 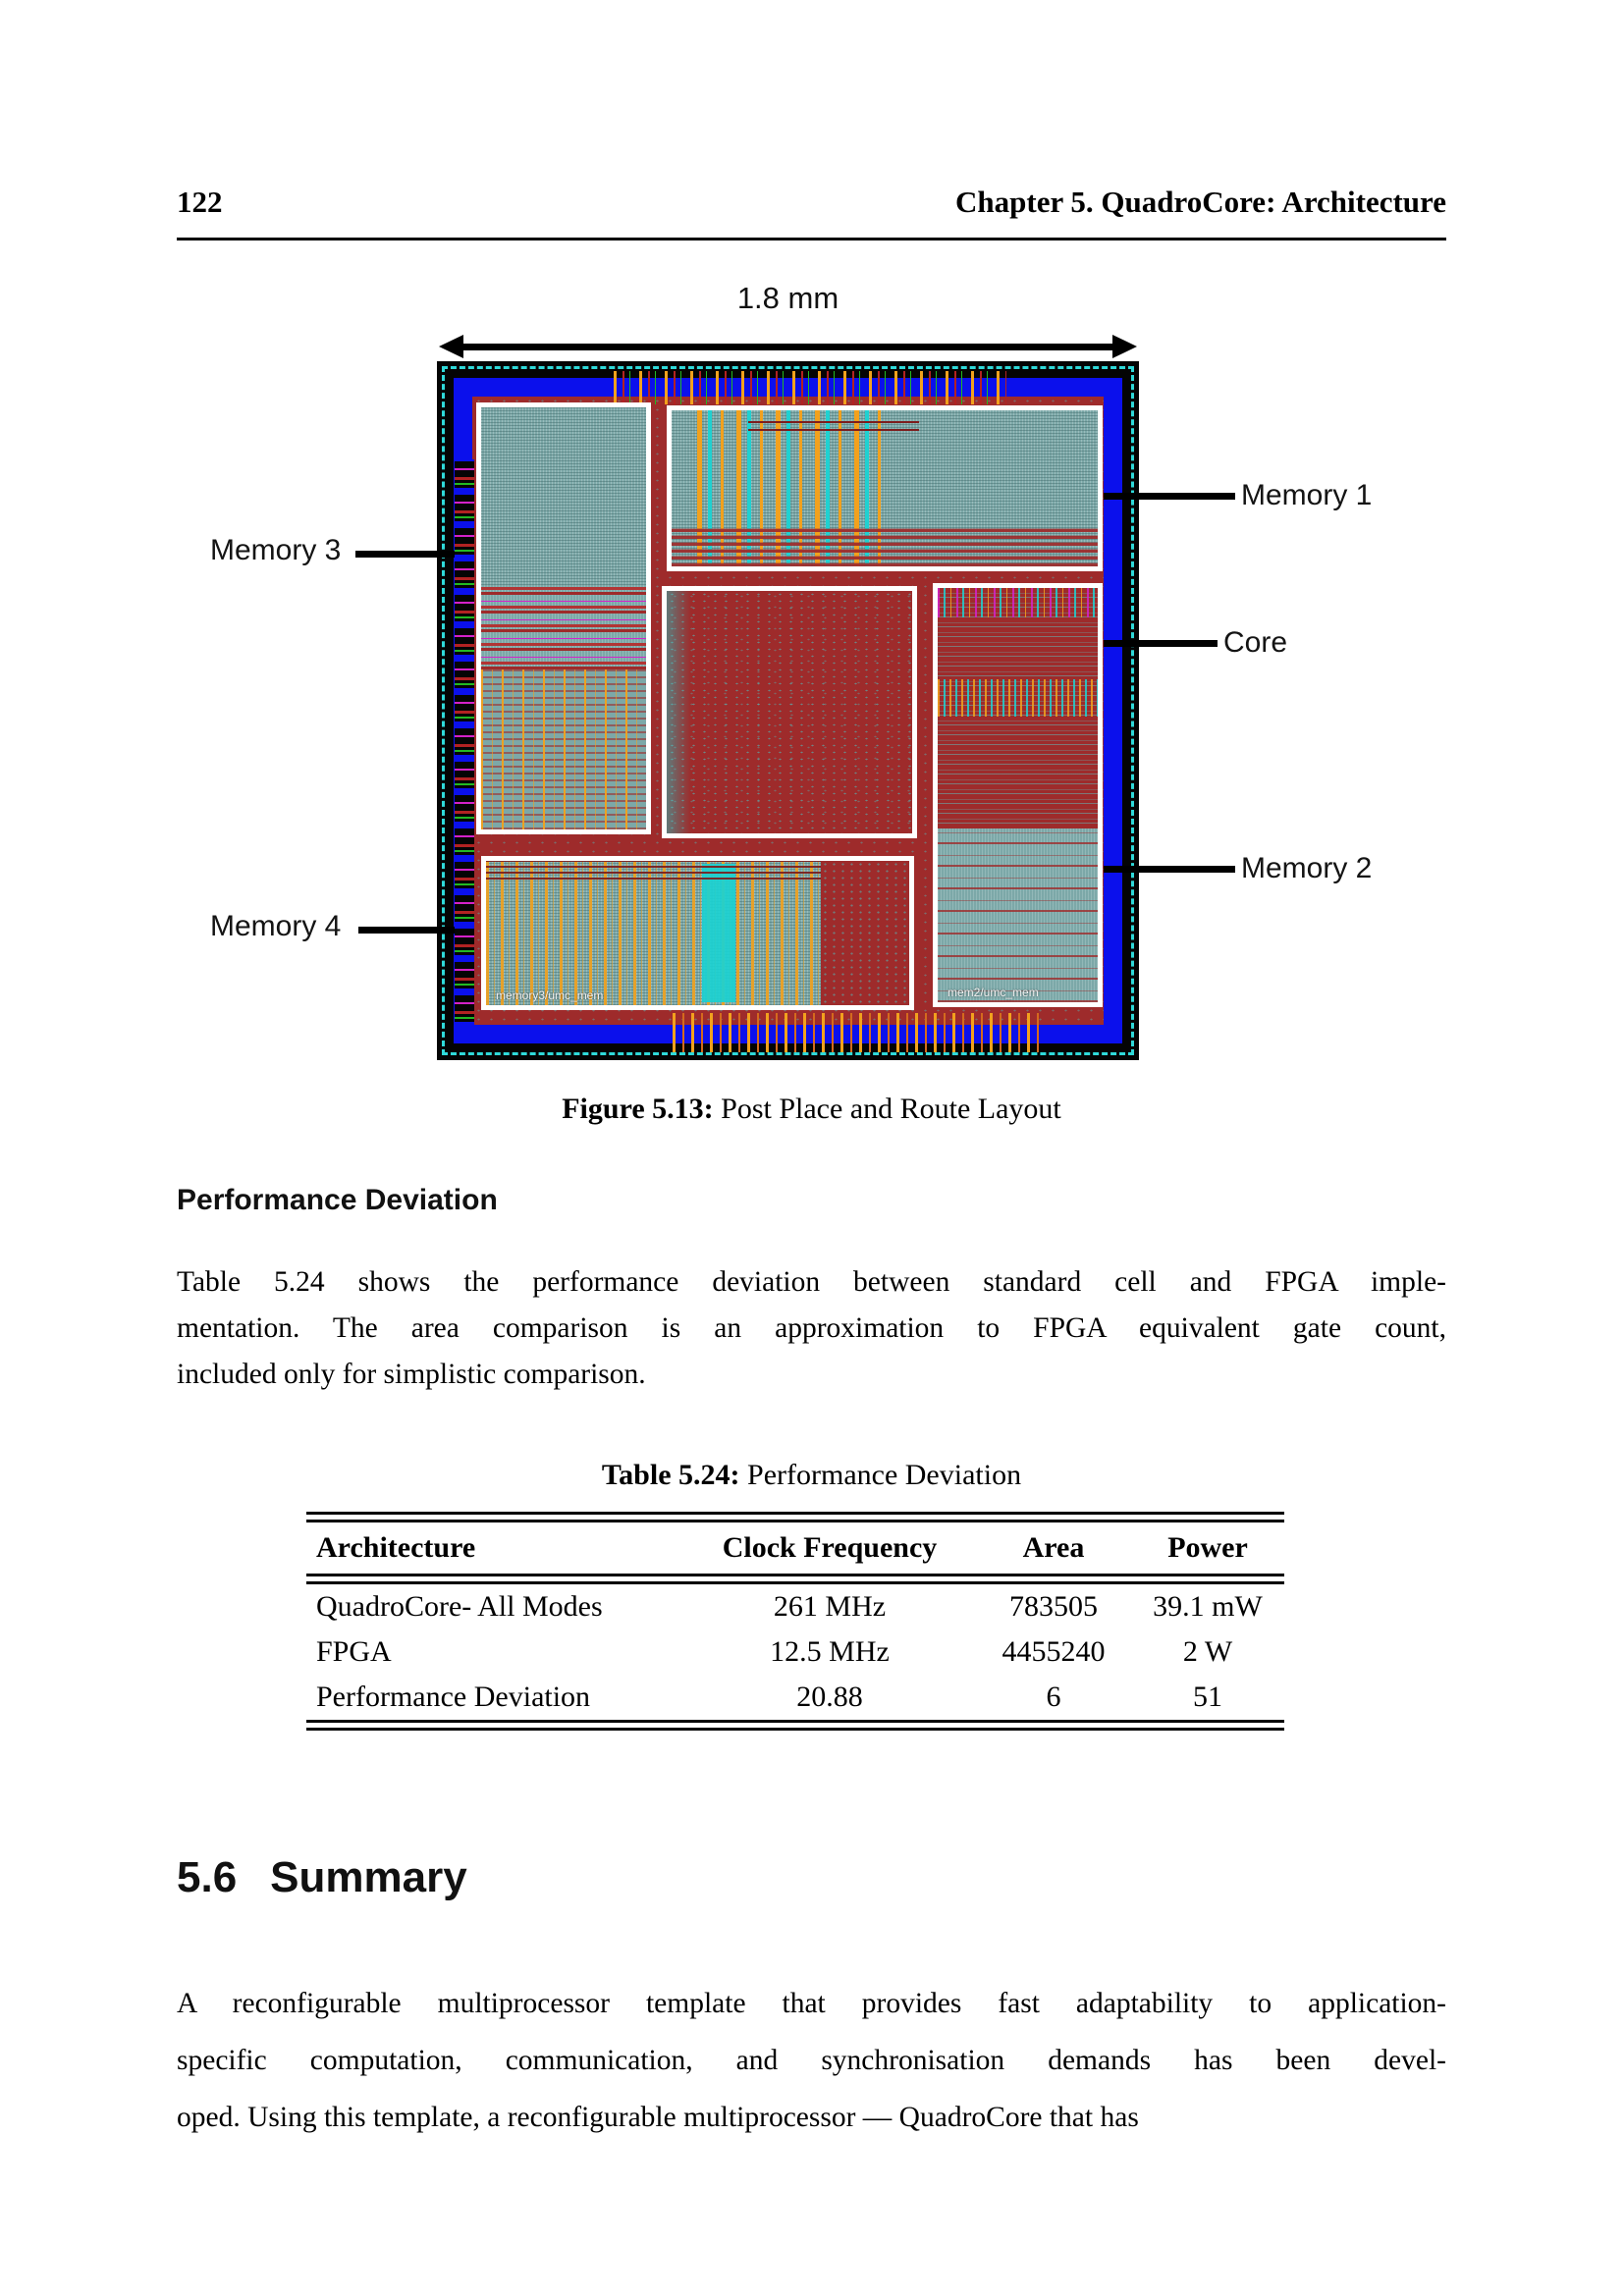 I want to click on memory3-lower-routing, so click(x=563, y=748).